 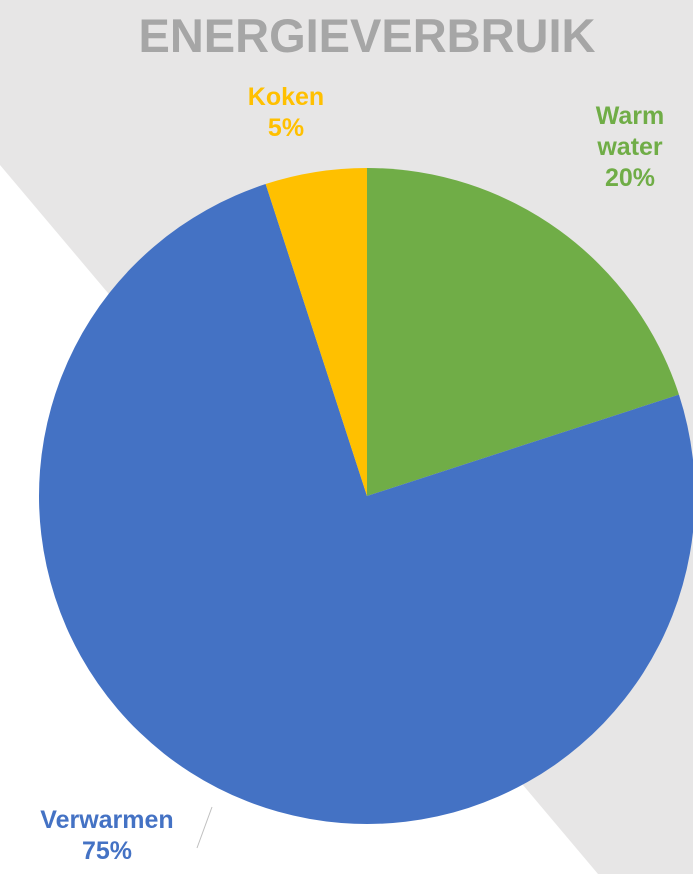 What do you see at coordinates (286, 112) in the screenshot?
I see `data-label-koken: Koken 5%` at bounding box center [286, 112].